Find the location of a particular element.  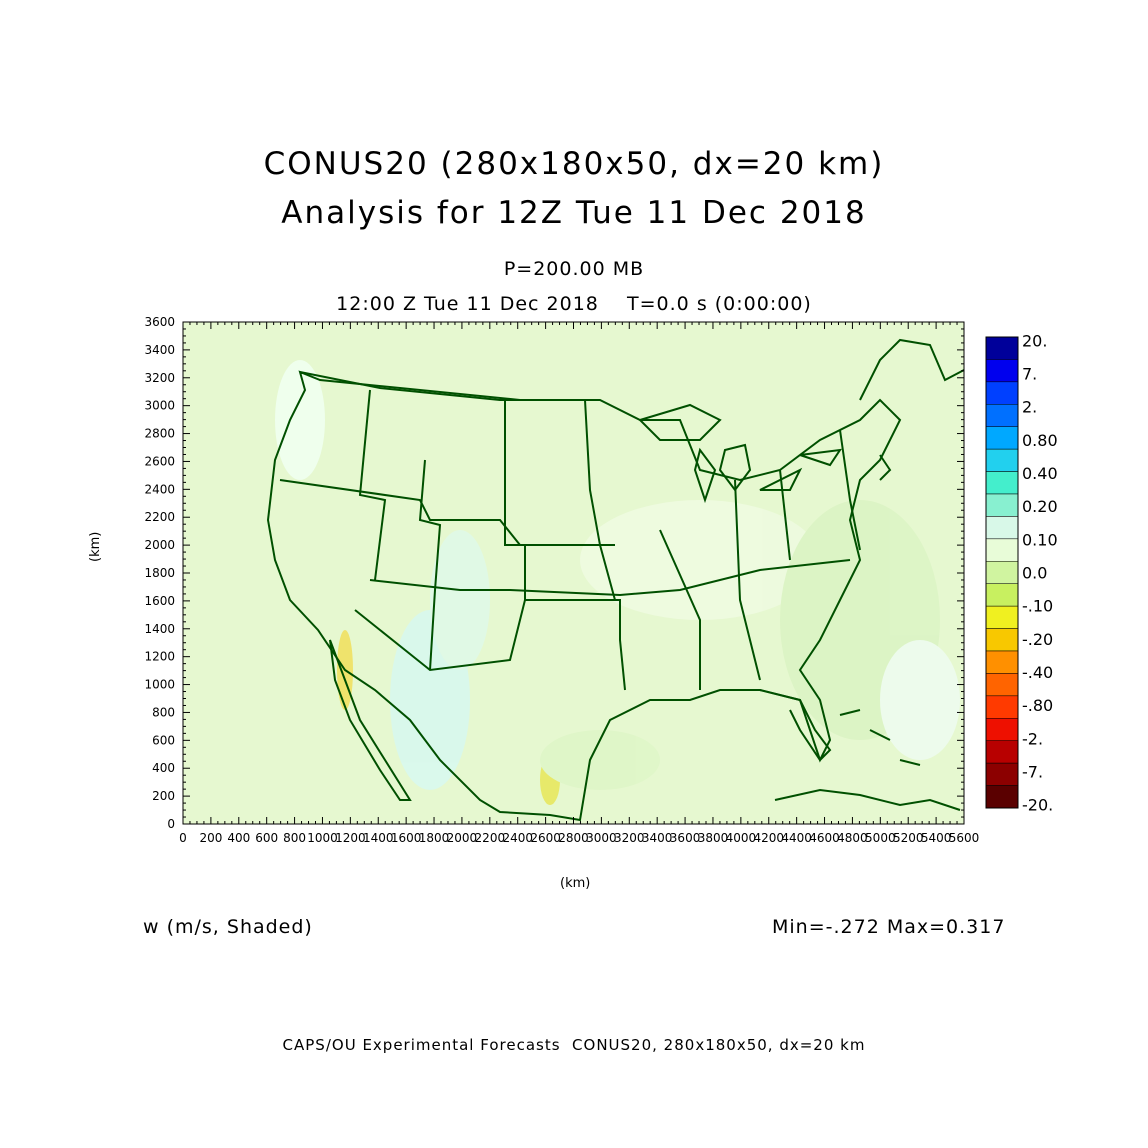

colorbar-label: 2. is located at coordinates (1029, 407).